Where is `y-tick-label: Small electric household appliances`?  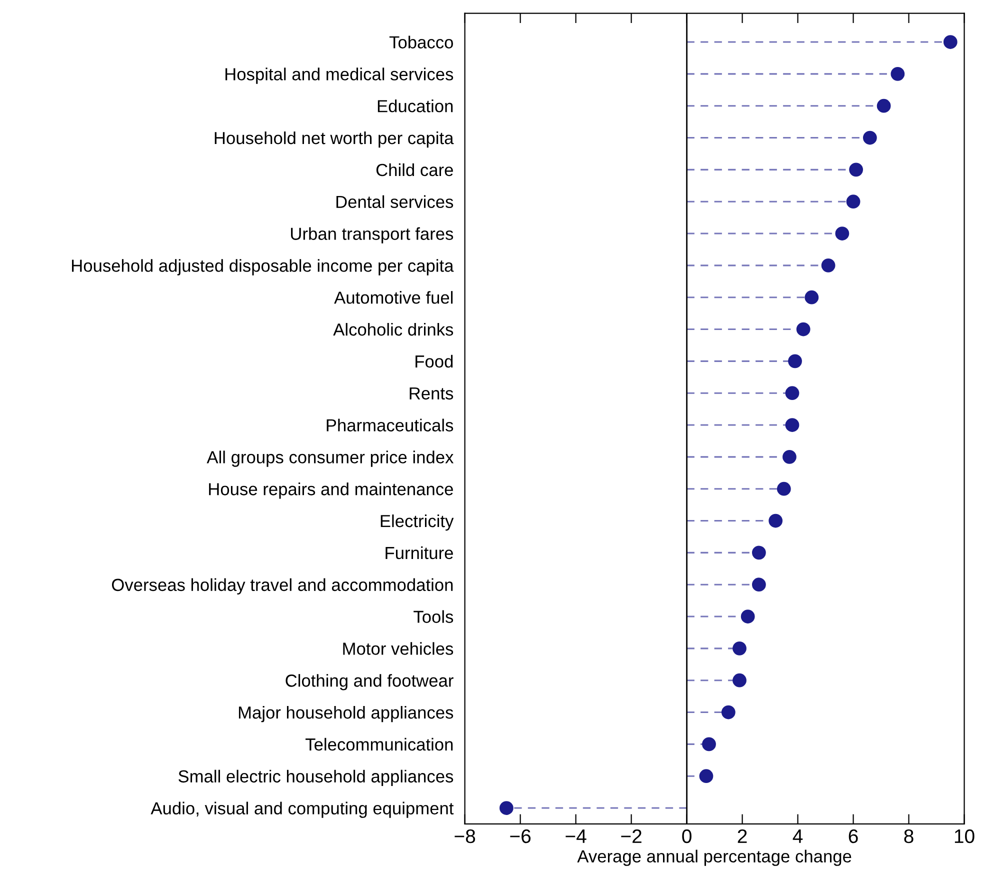
y-tick-label: Small electric household appliances is located at coordinates (316, 778).